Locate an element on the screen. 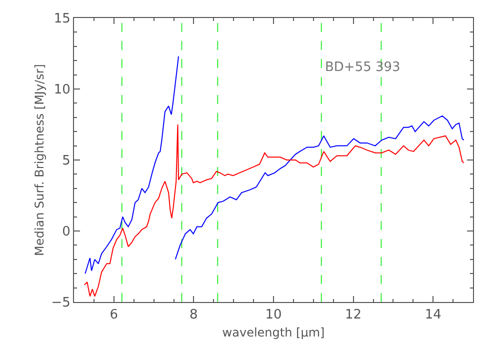 The height and width of the screenshot is (356, 498). x-tick-label: 6 is located at coordinates (114, 315).